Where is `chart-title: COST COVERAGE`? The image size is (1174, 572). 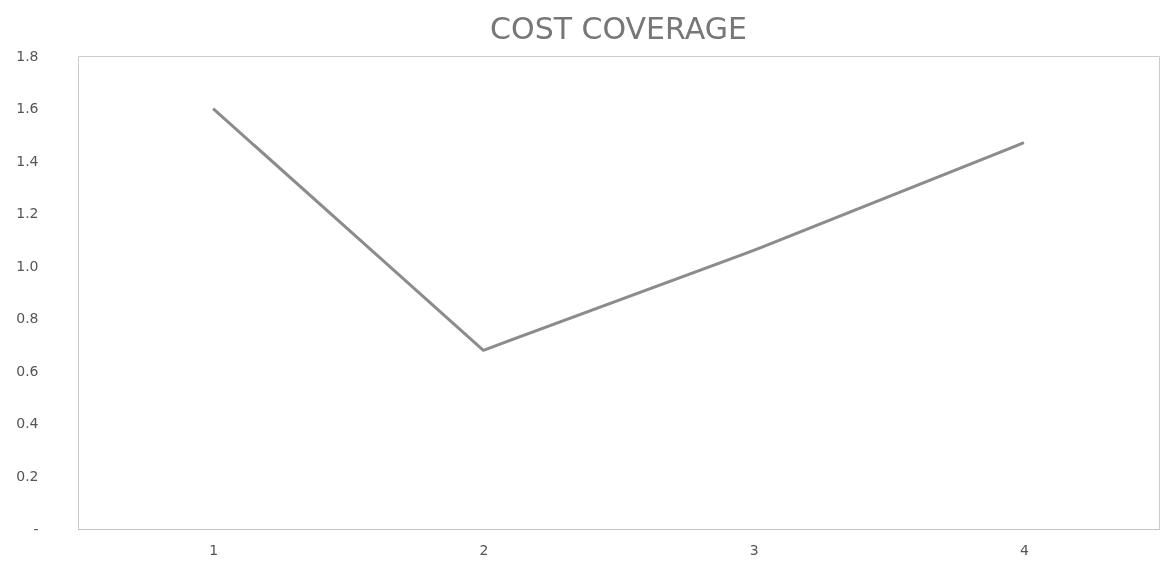 chart-title: COST COVERAGE is located at coordinates (618, 28).